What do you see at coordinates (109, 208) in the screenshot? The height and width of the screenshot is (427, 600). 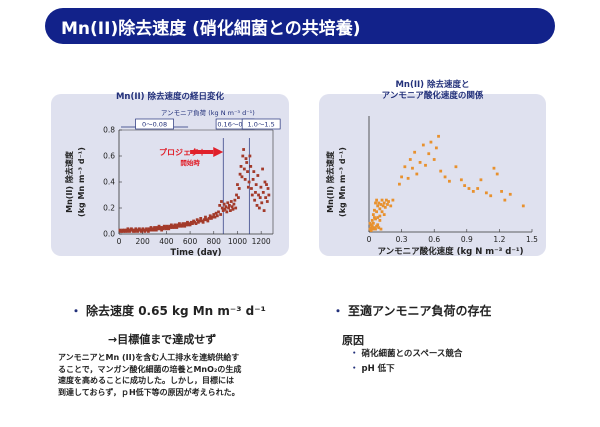 I see `y-tick-label: 0.2` at bounding box center [109, 208].